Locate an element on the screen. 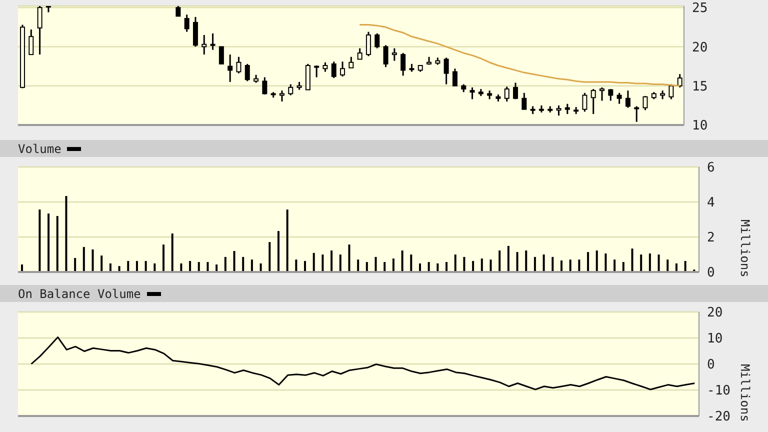 This screenshot has width=768, height=432. y-tick-label: 2 is located at coordinates (711, 238).